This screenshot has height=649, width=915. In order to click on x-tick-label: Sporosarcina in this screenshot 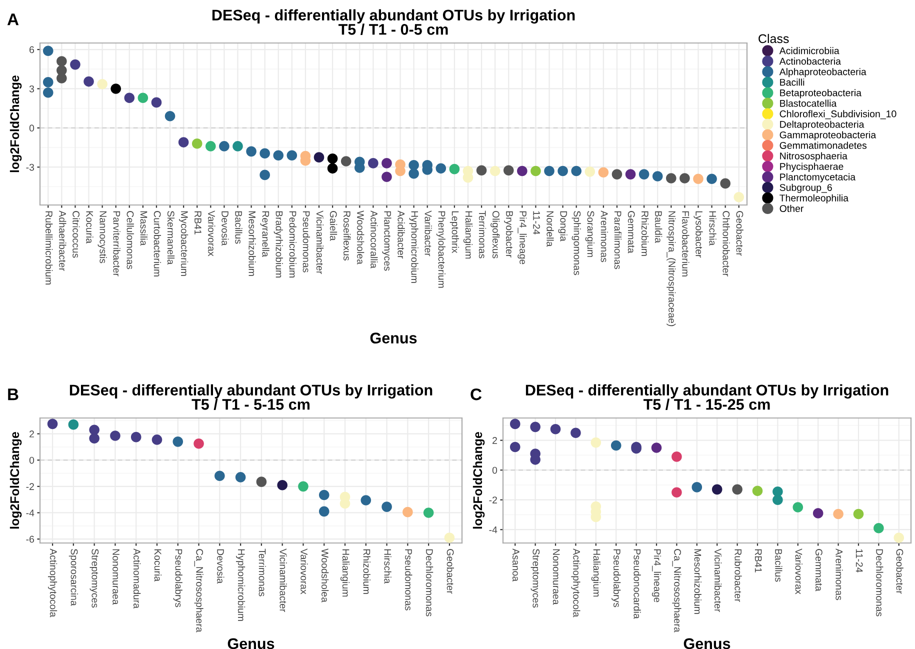, I will do `click(73, 577)`.